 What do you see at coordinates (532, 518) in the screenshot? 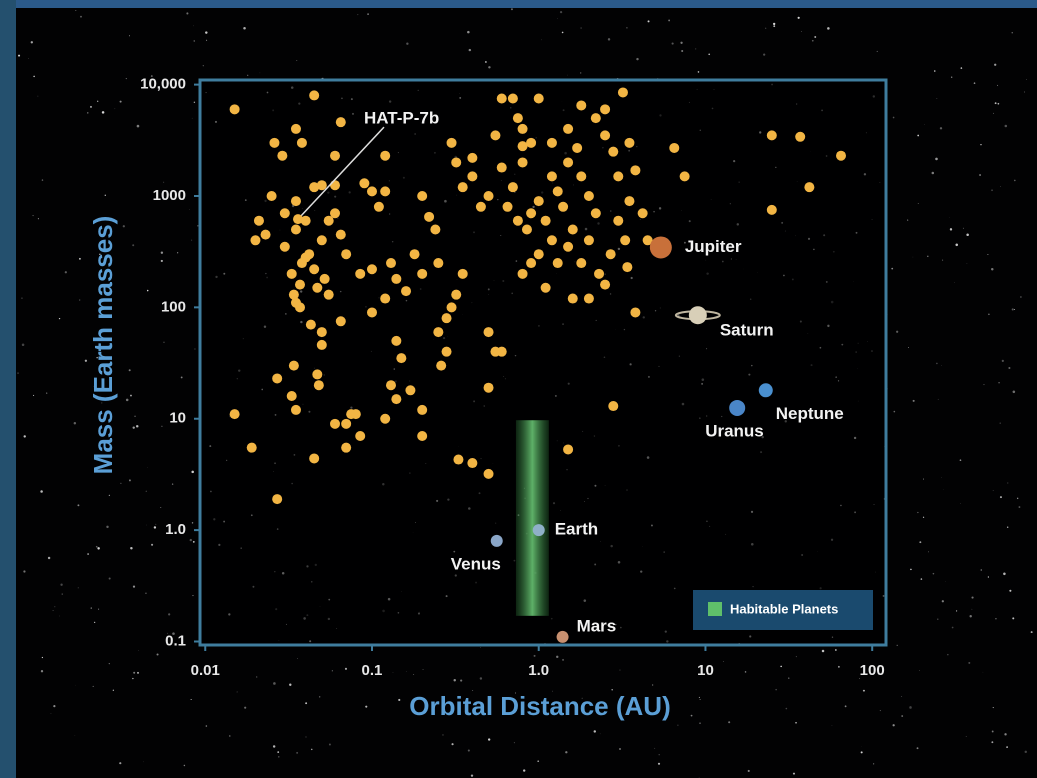
I see `habitable-zone` at bounding box center [532, 518].